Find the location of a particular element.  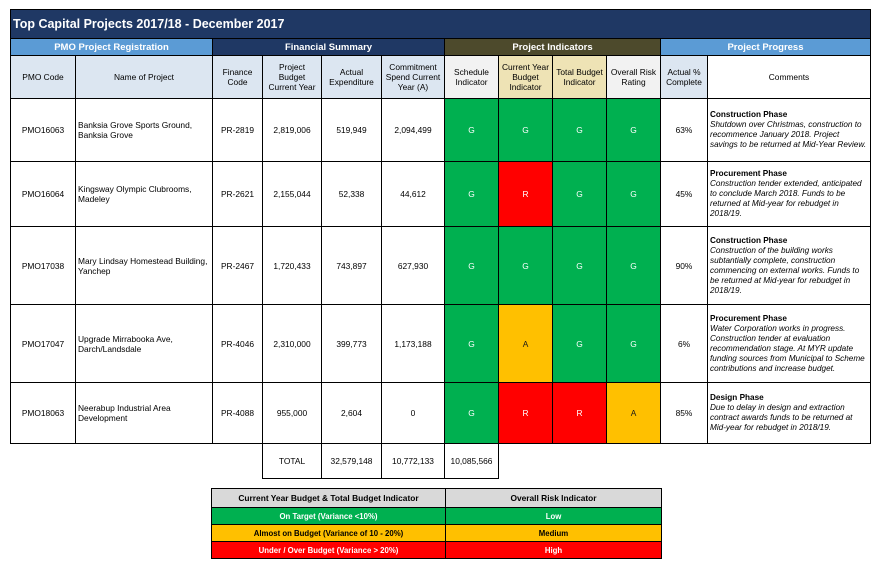

legend-amber-budget: Almost on Budget (Variance of 10 - 20%) is located at coordinates (328, 533).